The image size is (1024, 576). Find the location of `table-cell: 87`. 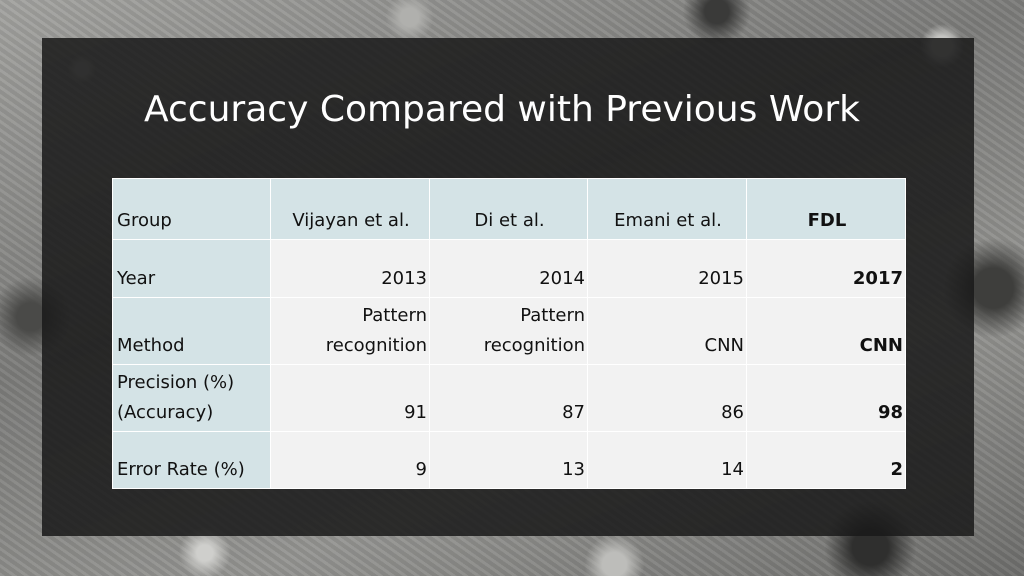

table-cell: 87 is located at coordinates (508, 398).